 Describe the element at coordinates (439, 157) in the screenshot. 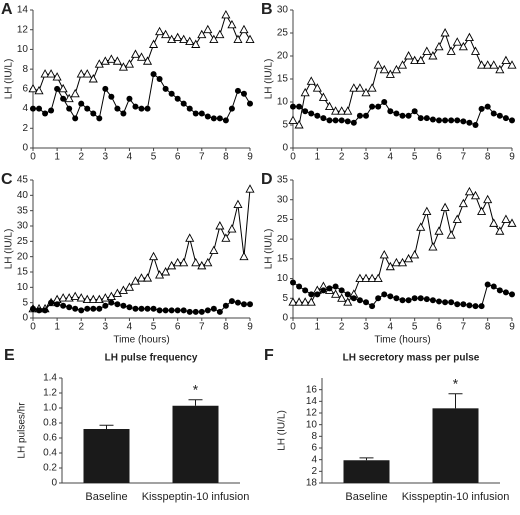

I see `x-tick-label: 6` at that location.